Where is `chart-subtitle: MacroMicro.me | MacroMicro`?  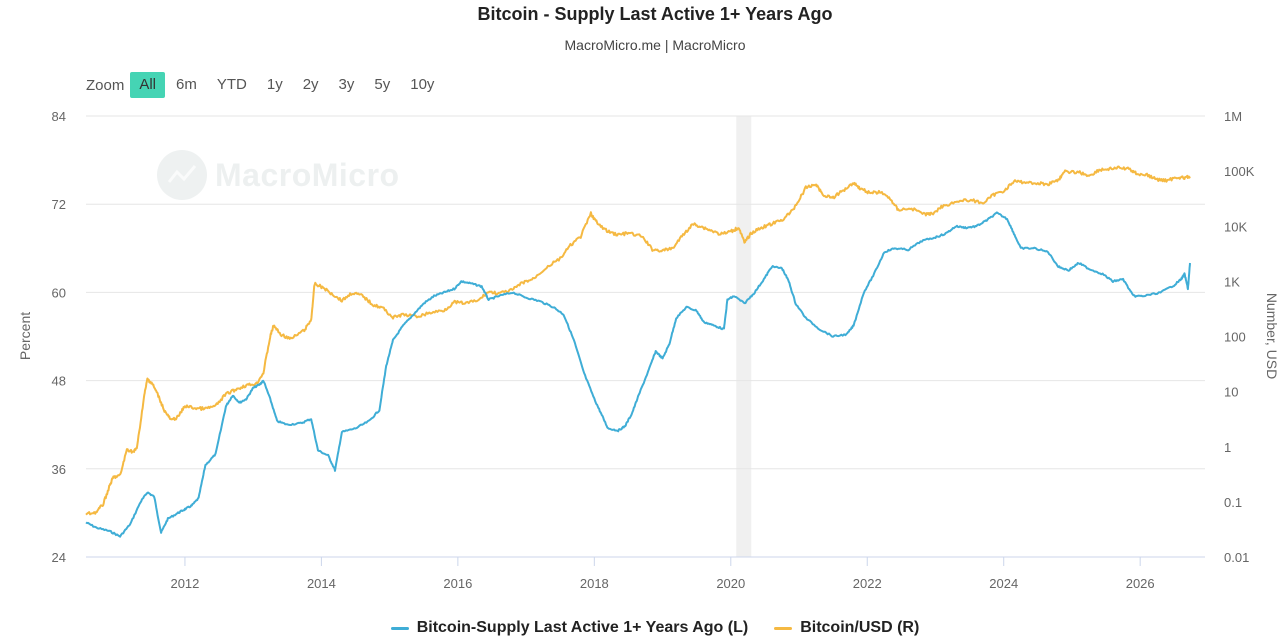
chart-subtitle: MacroMicro.me | MacroMicro is located at coordinates (655, 45).